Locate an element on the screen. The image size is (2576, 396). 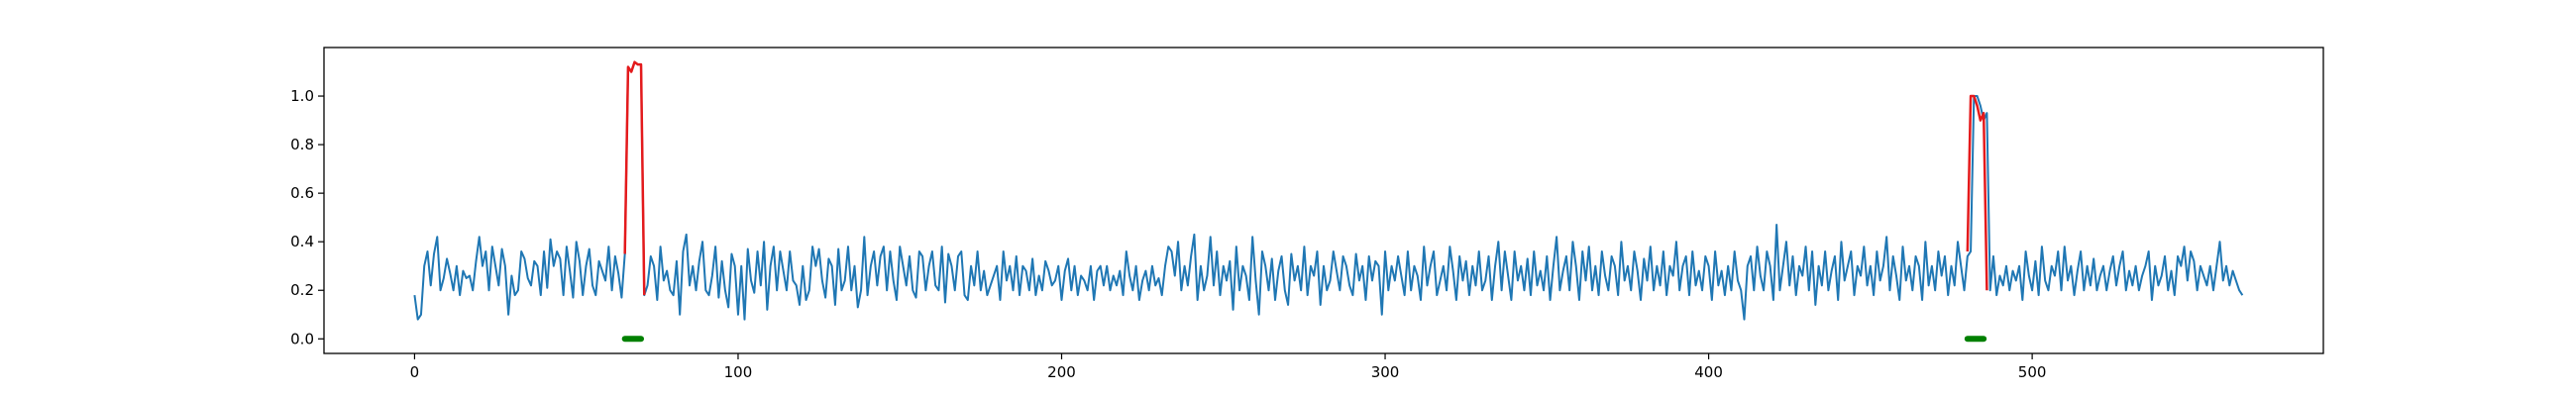
y-tick-label: 0.4 is located at coordinates (302, 242).